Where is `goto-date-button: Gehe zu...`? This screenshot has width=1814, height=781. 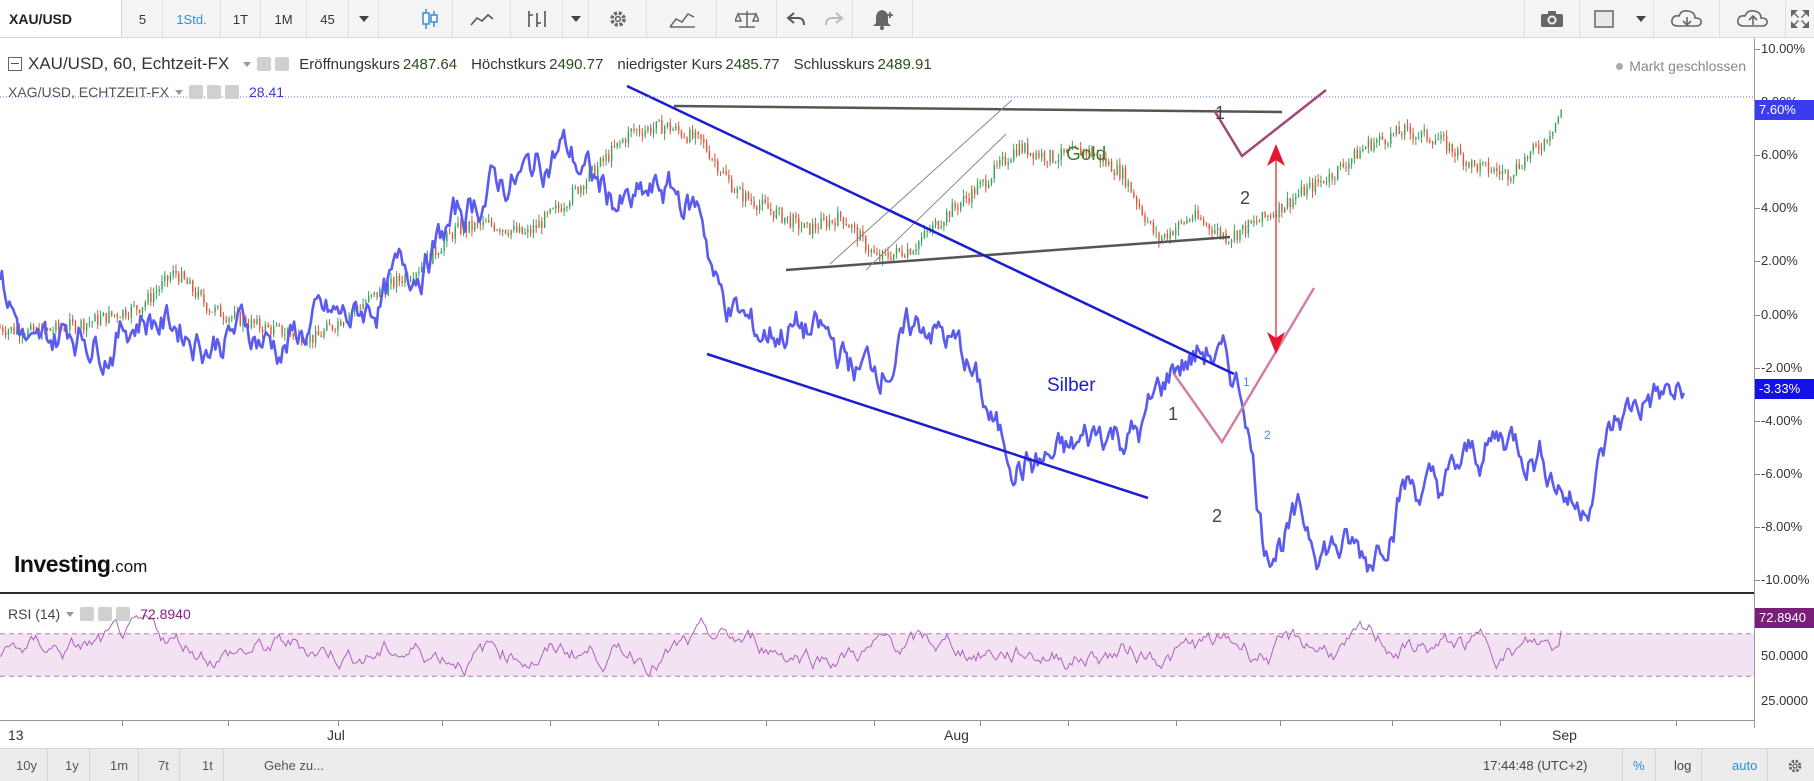
goto-date-button: Gehe zu... is located at coordinates (294, 765).